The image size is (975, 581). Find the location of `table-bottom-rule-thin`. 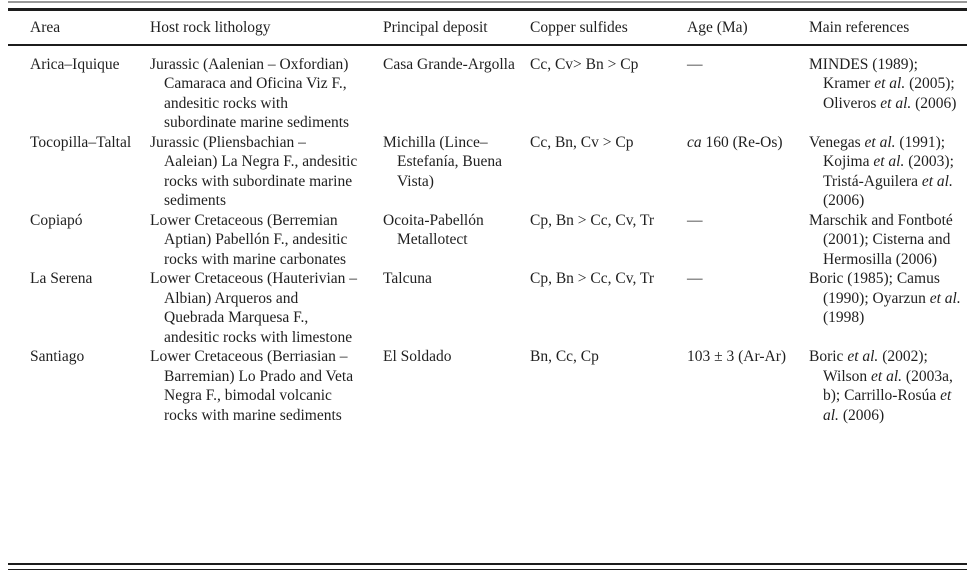

table-bottom-rule-thin is located at coordinates (487, 569).